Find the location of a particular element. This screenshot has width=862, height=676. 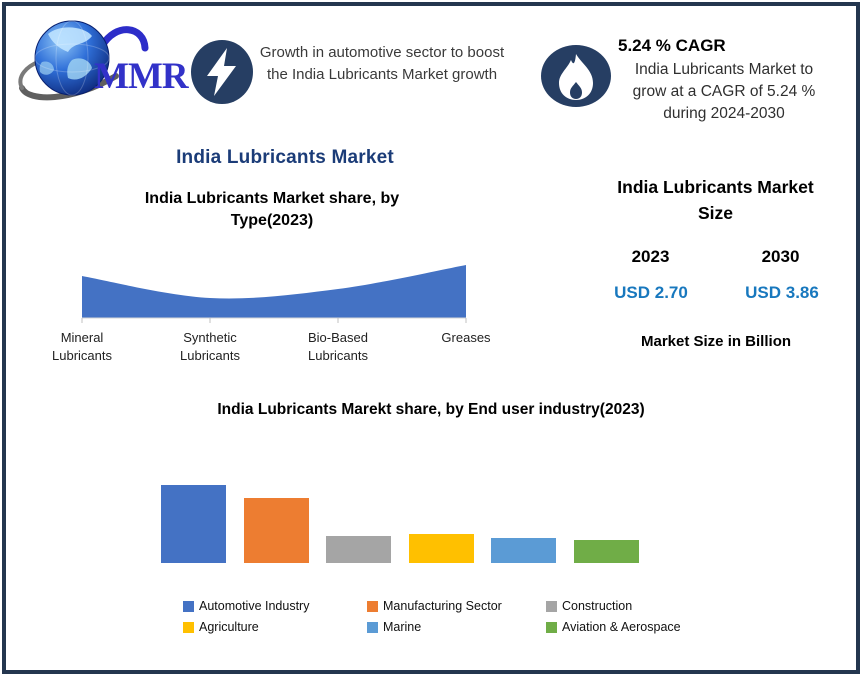

bar-aviation-aerospace is located at coordinates (606, 551).